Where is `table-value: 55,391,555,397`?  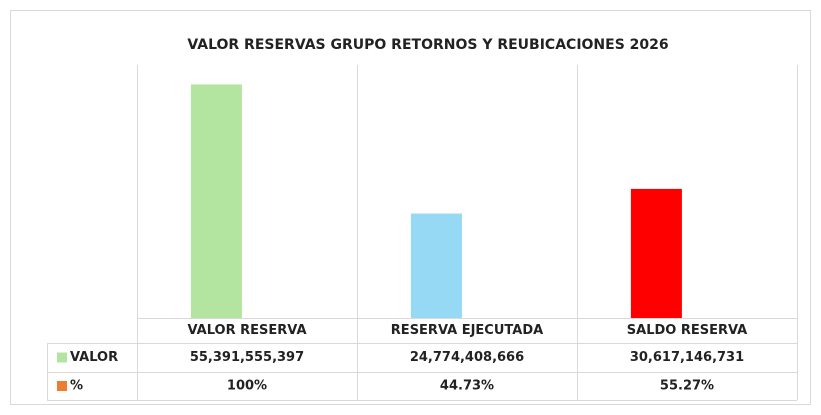
table-value: 55,391,555,397 is located at coordinates (247, 357).